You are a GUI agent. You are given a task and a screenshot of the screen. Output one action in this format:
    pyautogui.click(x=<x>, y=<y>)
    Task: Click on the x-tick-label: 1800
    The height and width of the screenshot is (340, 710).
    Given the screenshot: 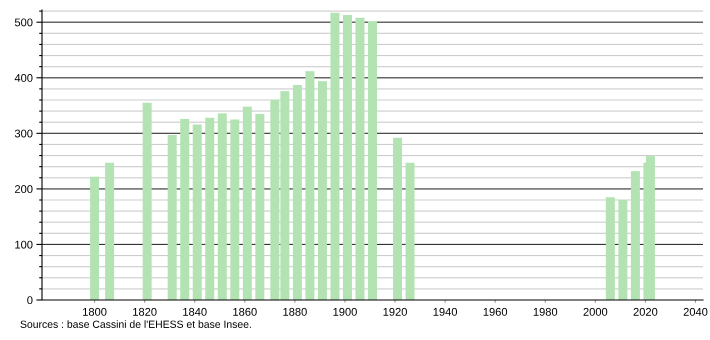 What is the action you would take?
    pyautogui.click(x=95, y=312)
    